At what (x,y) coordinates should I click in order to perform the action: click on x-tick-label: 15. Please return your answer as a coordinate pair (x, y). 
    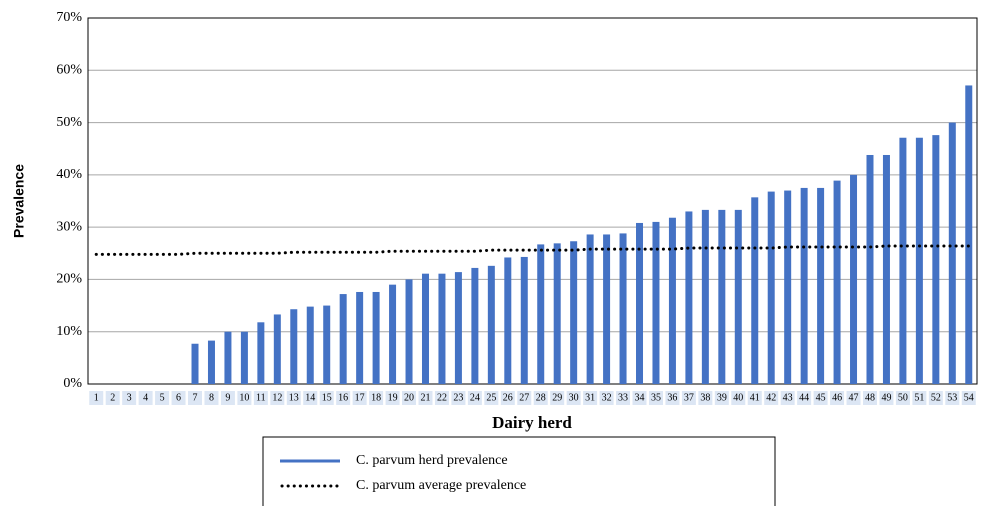
    Looking at the image, I should click on (327, 397).